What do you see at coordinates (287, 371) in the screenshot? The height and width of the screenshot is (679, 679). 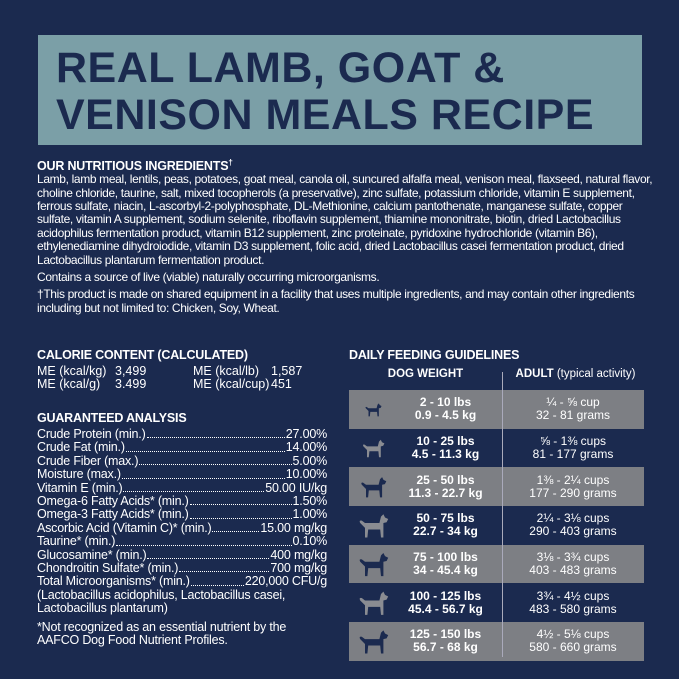 I see `calorie-value: 1,587` at bounding box center [287, 371].